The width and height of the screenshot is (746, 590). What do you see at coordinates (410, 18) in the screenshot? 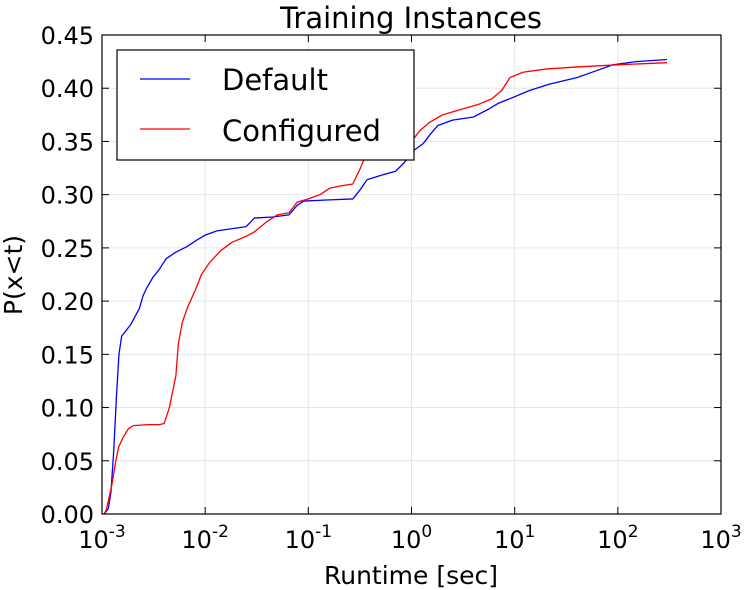
I see `chart-title: Training Instances` at bounding box center [410, 18].